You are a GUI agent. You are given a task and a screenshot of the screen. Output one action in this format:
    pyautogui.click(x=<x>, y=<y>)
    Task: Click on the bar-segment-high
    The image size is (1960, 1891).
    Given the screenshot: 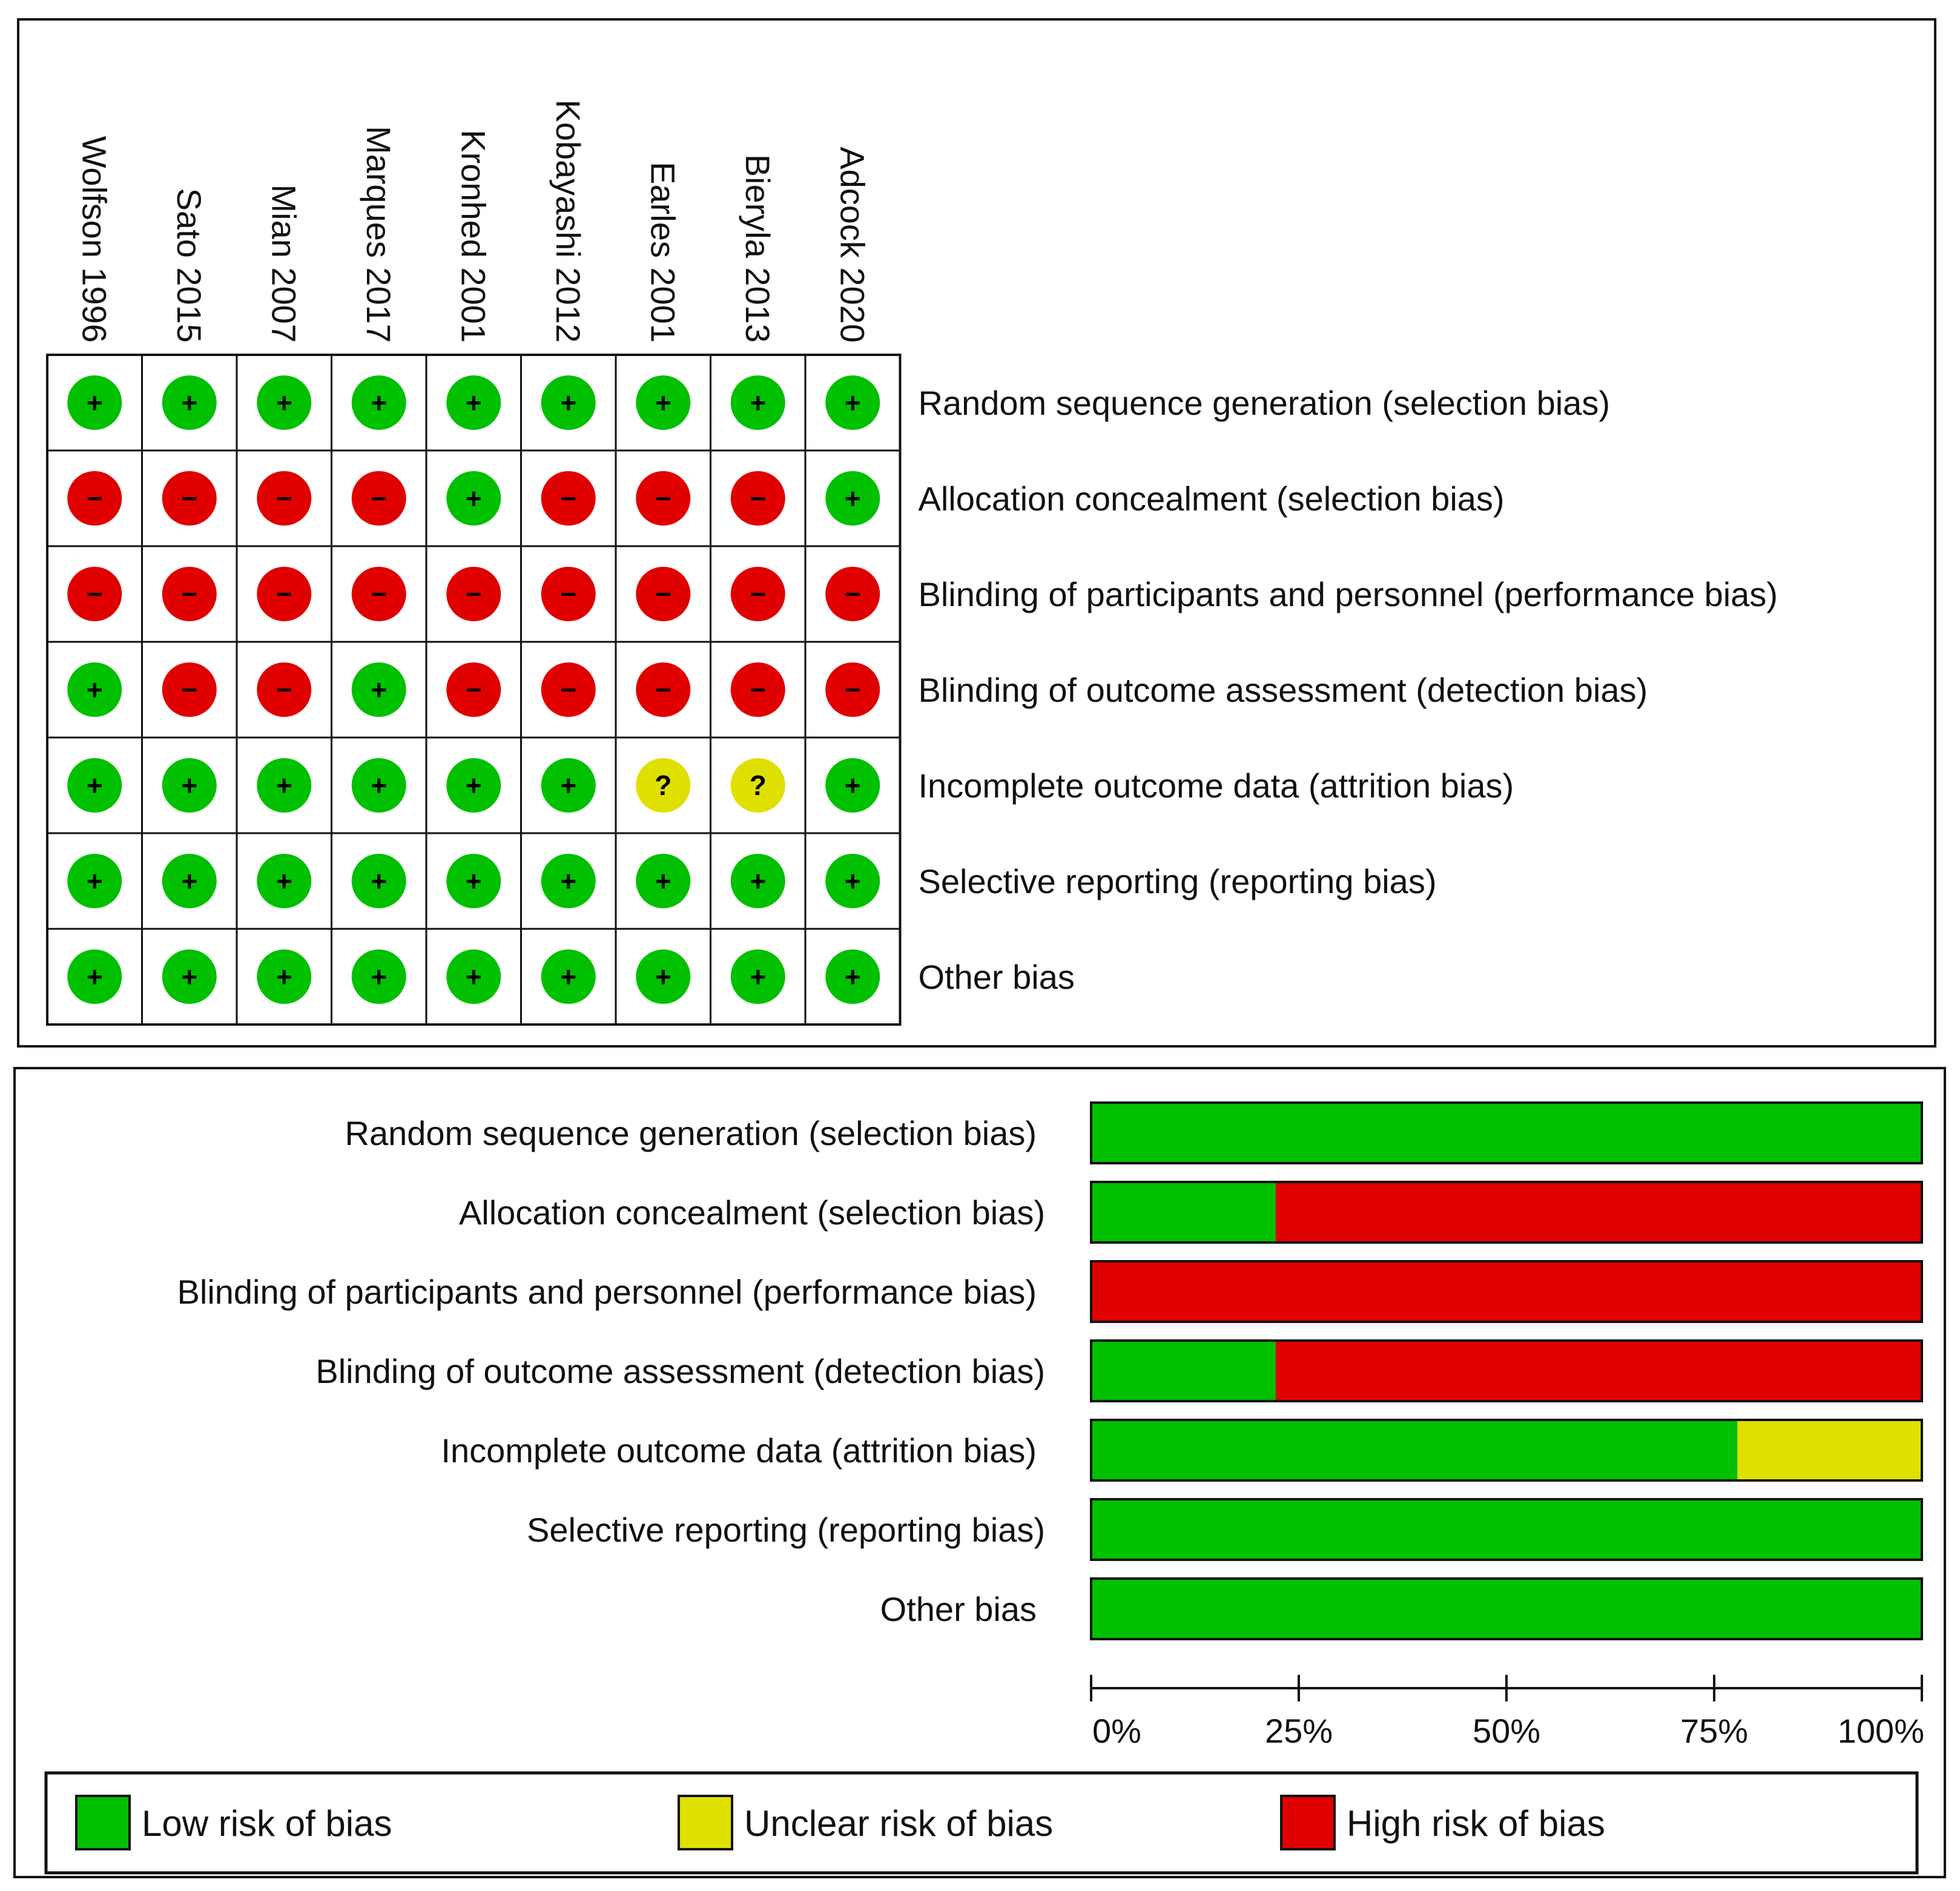 What is the action you would take?
    pyautogui.click(x=1507, y=1291)
    